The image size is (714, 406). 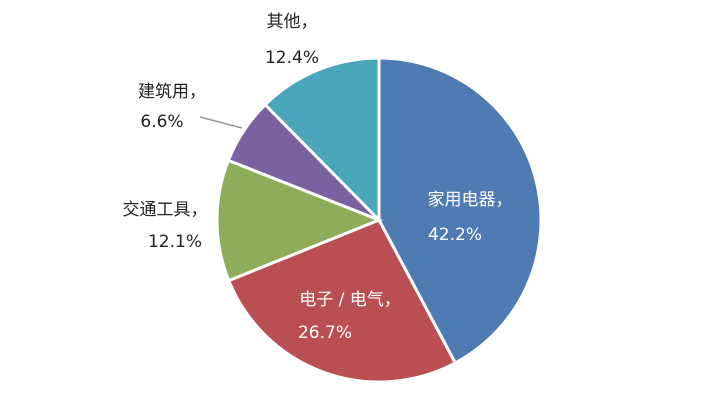 I want to click on slice-value-label: 12.1%, so click(x=175, y=242).